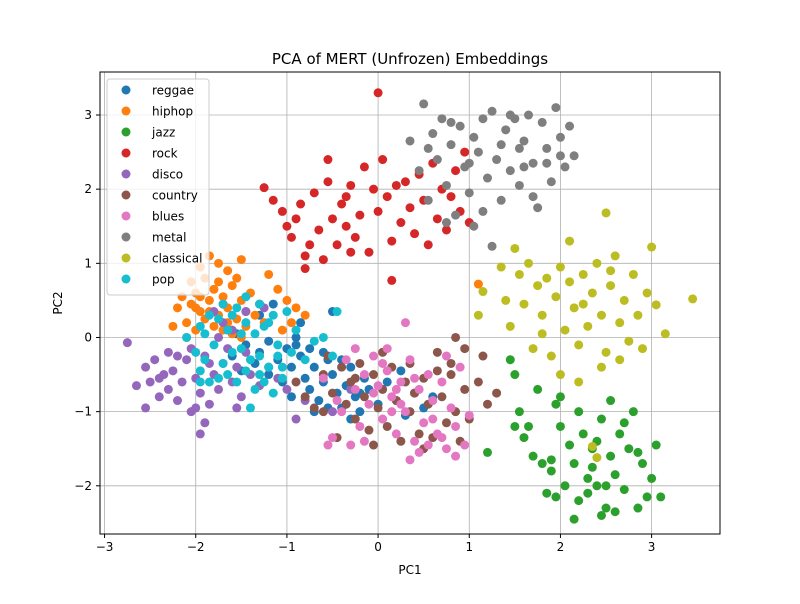 The image size is (800, 604). I want to click on legend-marker-classical, so click(126, 258).